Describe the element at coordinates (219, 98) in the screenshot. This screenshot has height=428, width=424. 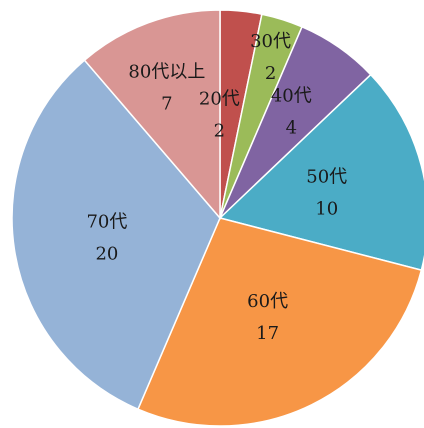
I see `slice-category-label: 20代` at that location.